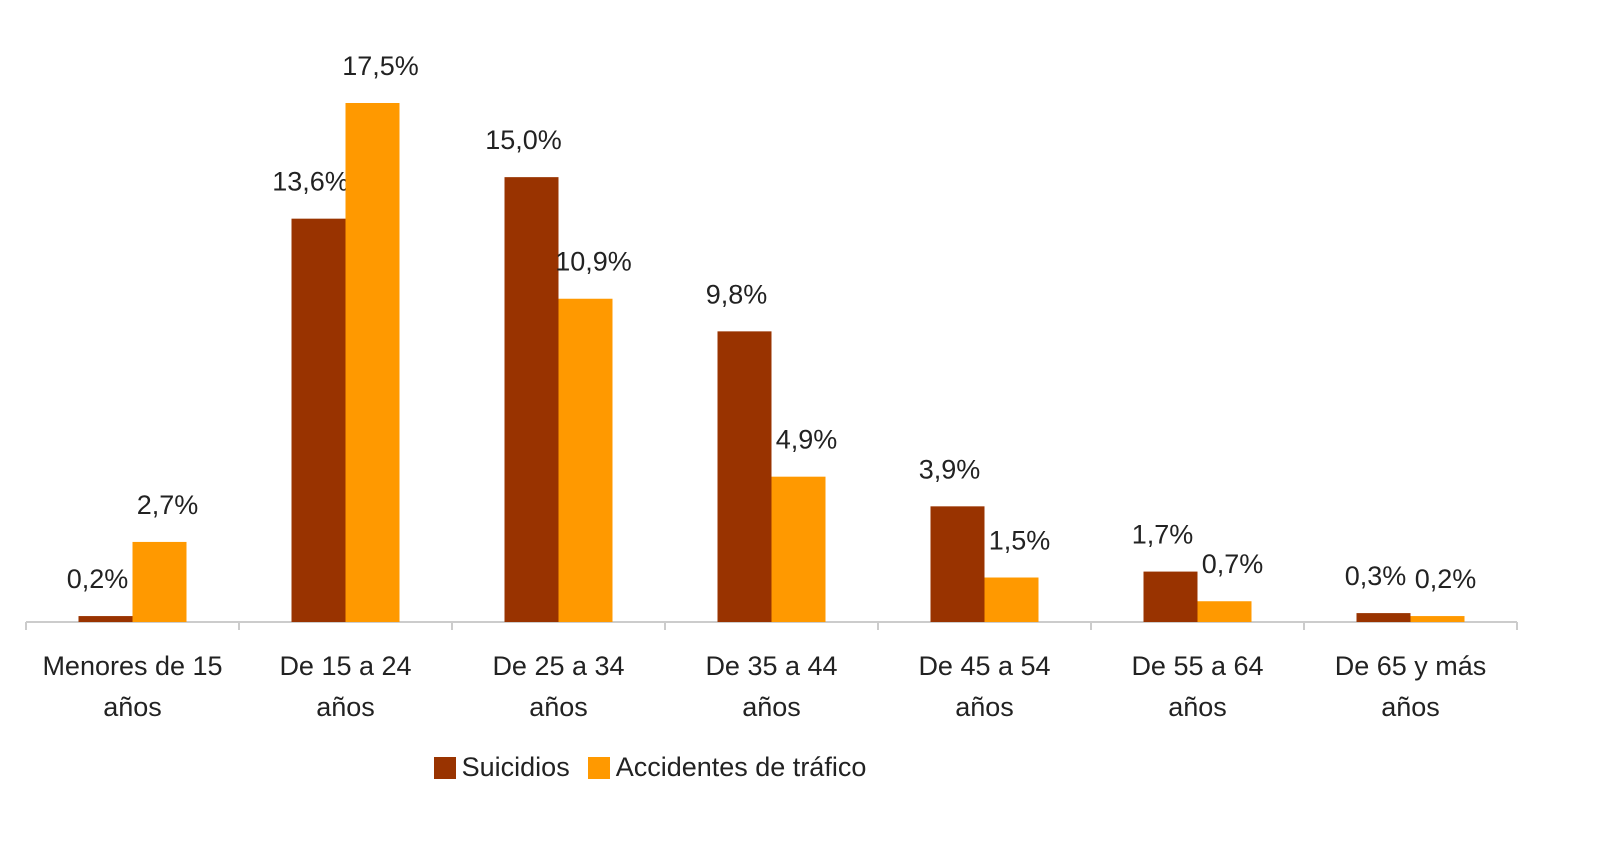  What do you see at coordinates (737, 294) in the screenshot?
I see `data-label: 9,8%` at bounding box center [737, 294].